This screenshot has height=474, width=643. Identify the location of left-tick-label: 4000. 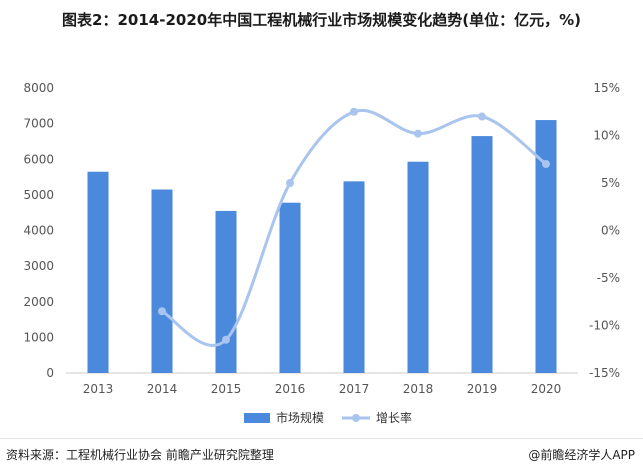
(38, 231).